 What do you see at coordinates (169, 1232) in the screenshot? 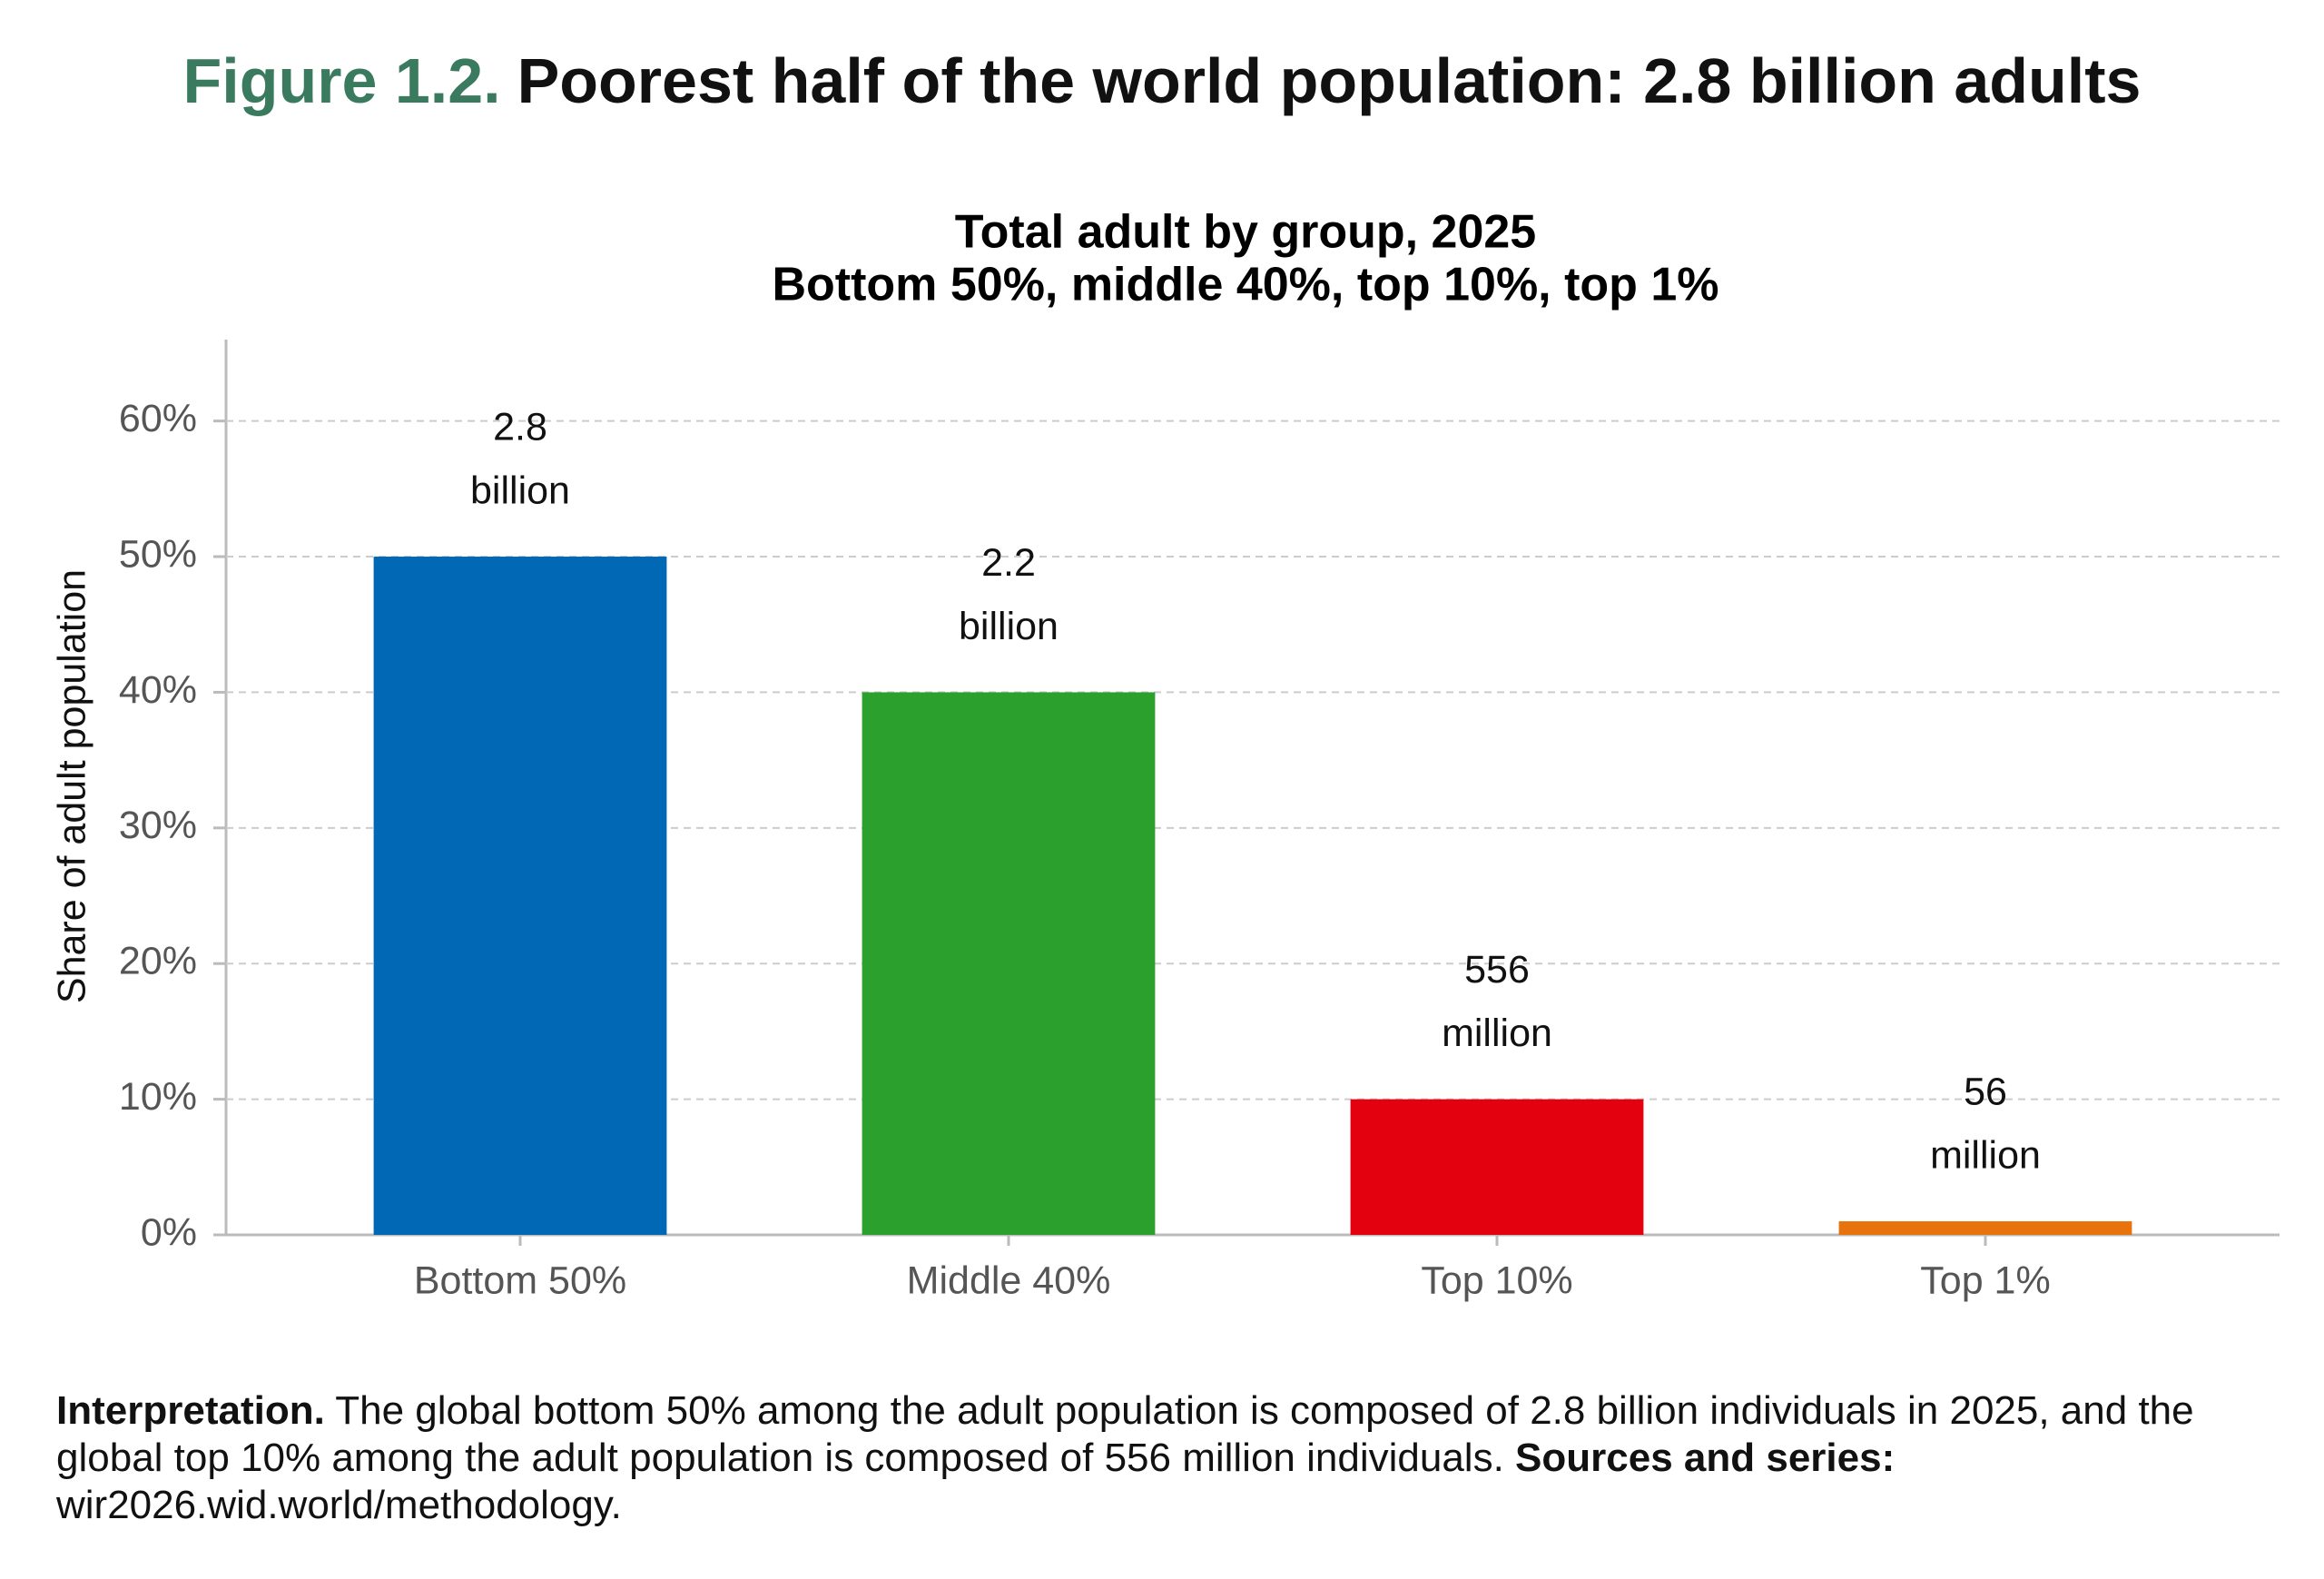
I see `y-tick-label: 0%` at bounding box center [169, 1232].